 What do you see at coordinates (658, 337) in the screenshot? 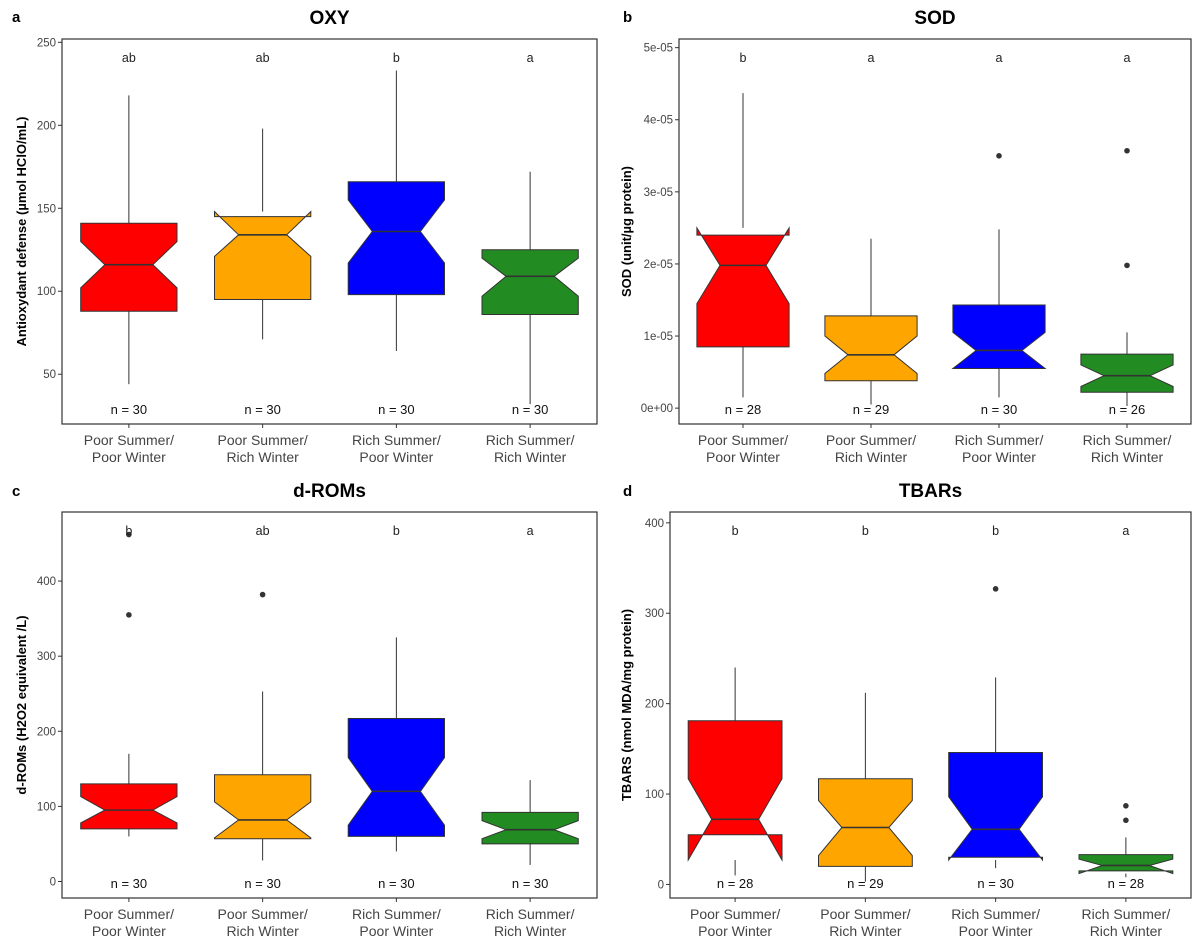
I see `y-tick-label: 1e-05` at bounding box center [658, 337].